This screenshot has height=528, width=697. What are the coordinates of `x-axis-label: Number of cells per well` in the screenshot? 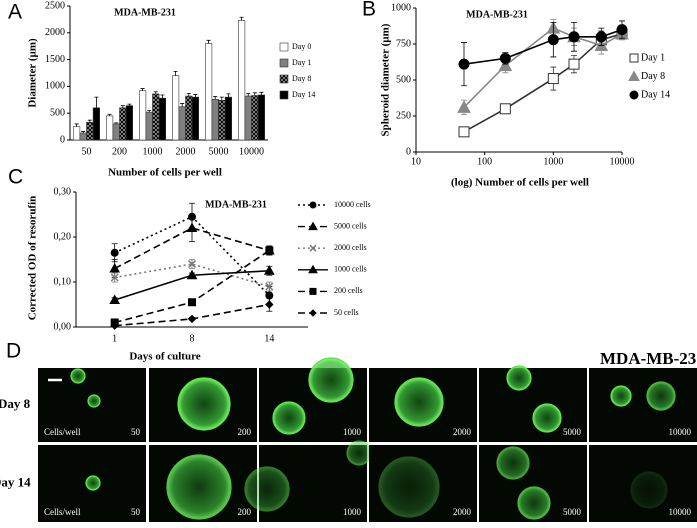 It's located at (165, 173).